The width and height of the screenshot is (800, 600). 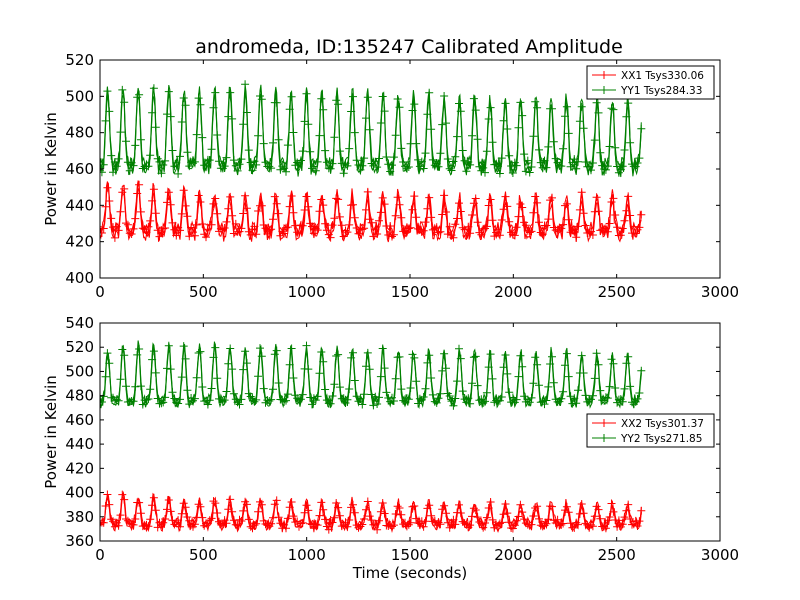 I want to click on legend-entry: XX1 Tsys330.06, so click(x=648, y=76).